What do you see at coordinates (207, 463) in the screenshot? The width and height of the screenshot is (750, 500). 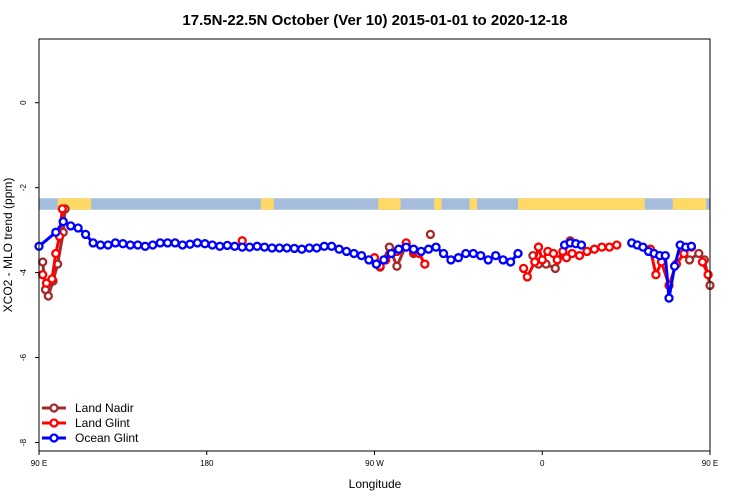 I see `x-tick-label: 180` at bounding box center [207, 463].